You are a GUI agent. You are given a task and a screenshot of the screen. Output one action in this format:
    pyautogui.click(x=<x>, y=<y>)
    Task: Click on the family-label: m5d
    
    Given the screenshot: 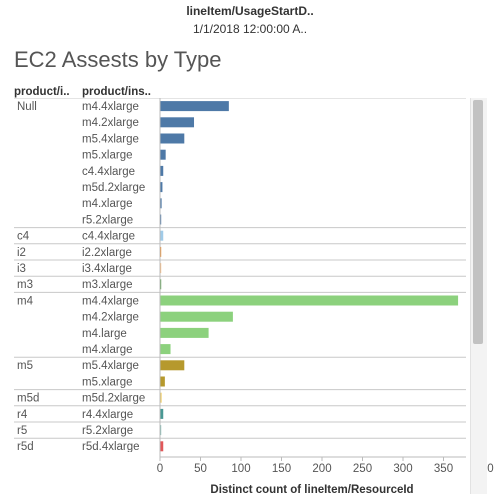 What is the action you would take?
    pyautogui.click(x=28, y=399)
    